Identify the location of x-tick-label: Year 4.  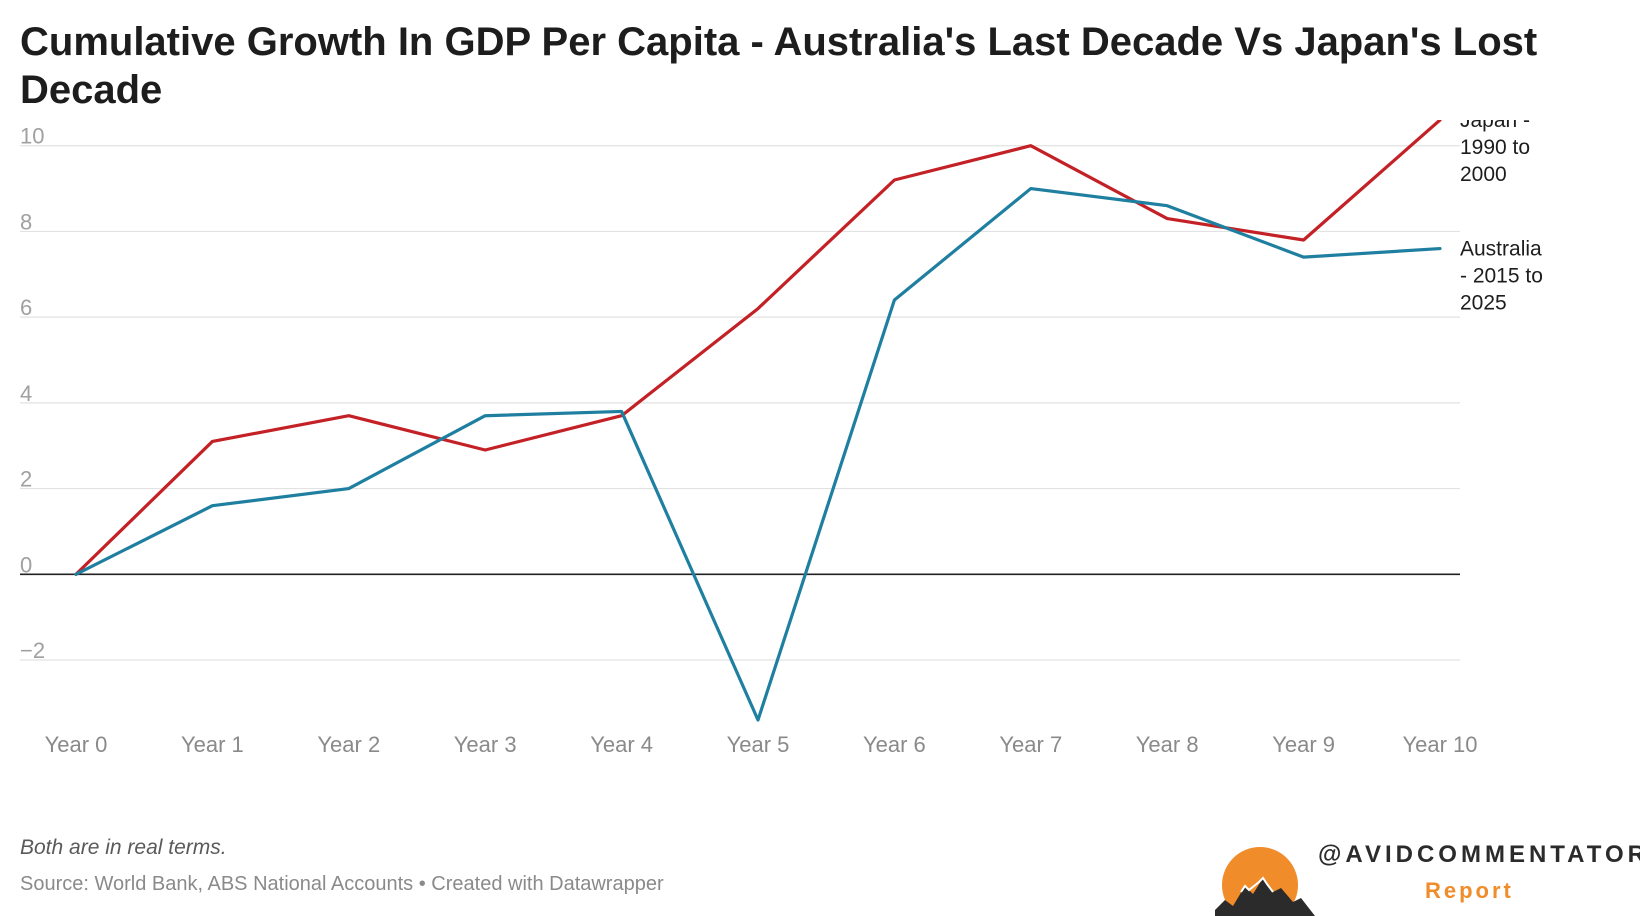
(621, 744).